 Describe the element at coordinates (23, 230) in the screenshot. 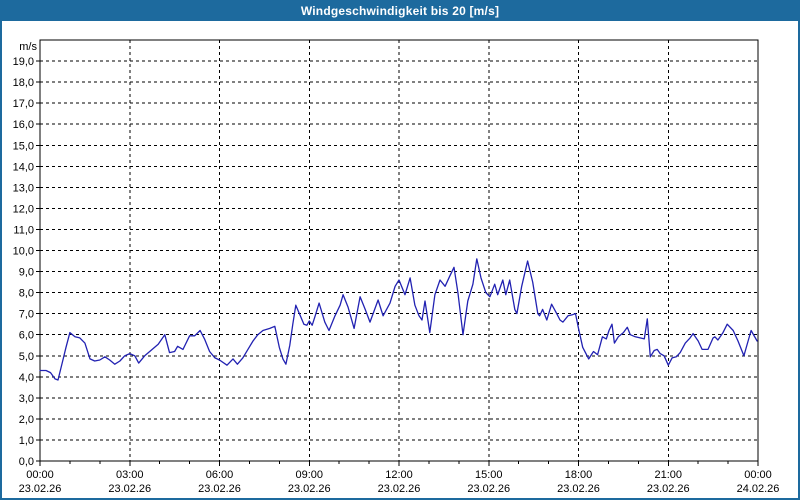

I see `y-axis-tick-label: 11,0` at that location.